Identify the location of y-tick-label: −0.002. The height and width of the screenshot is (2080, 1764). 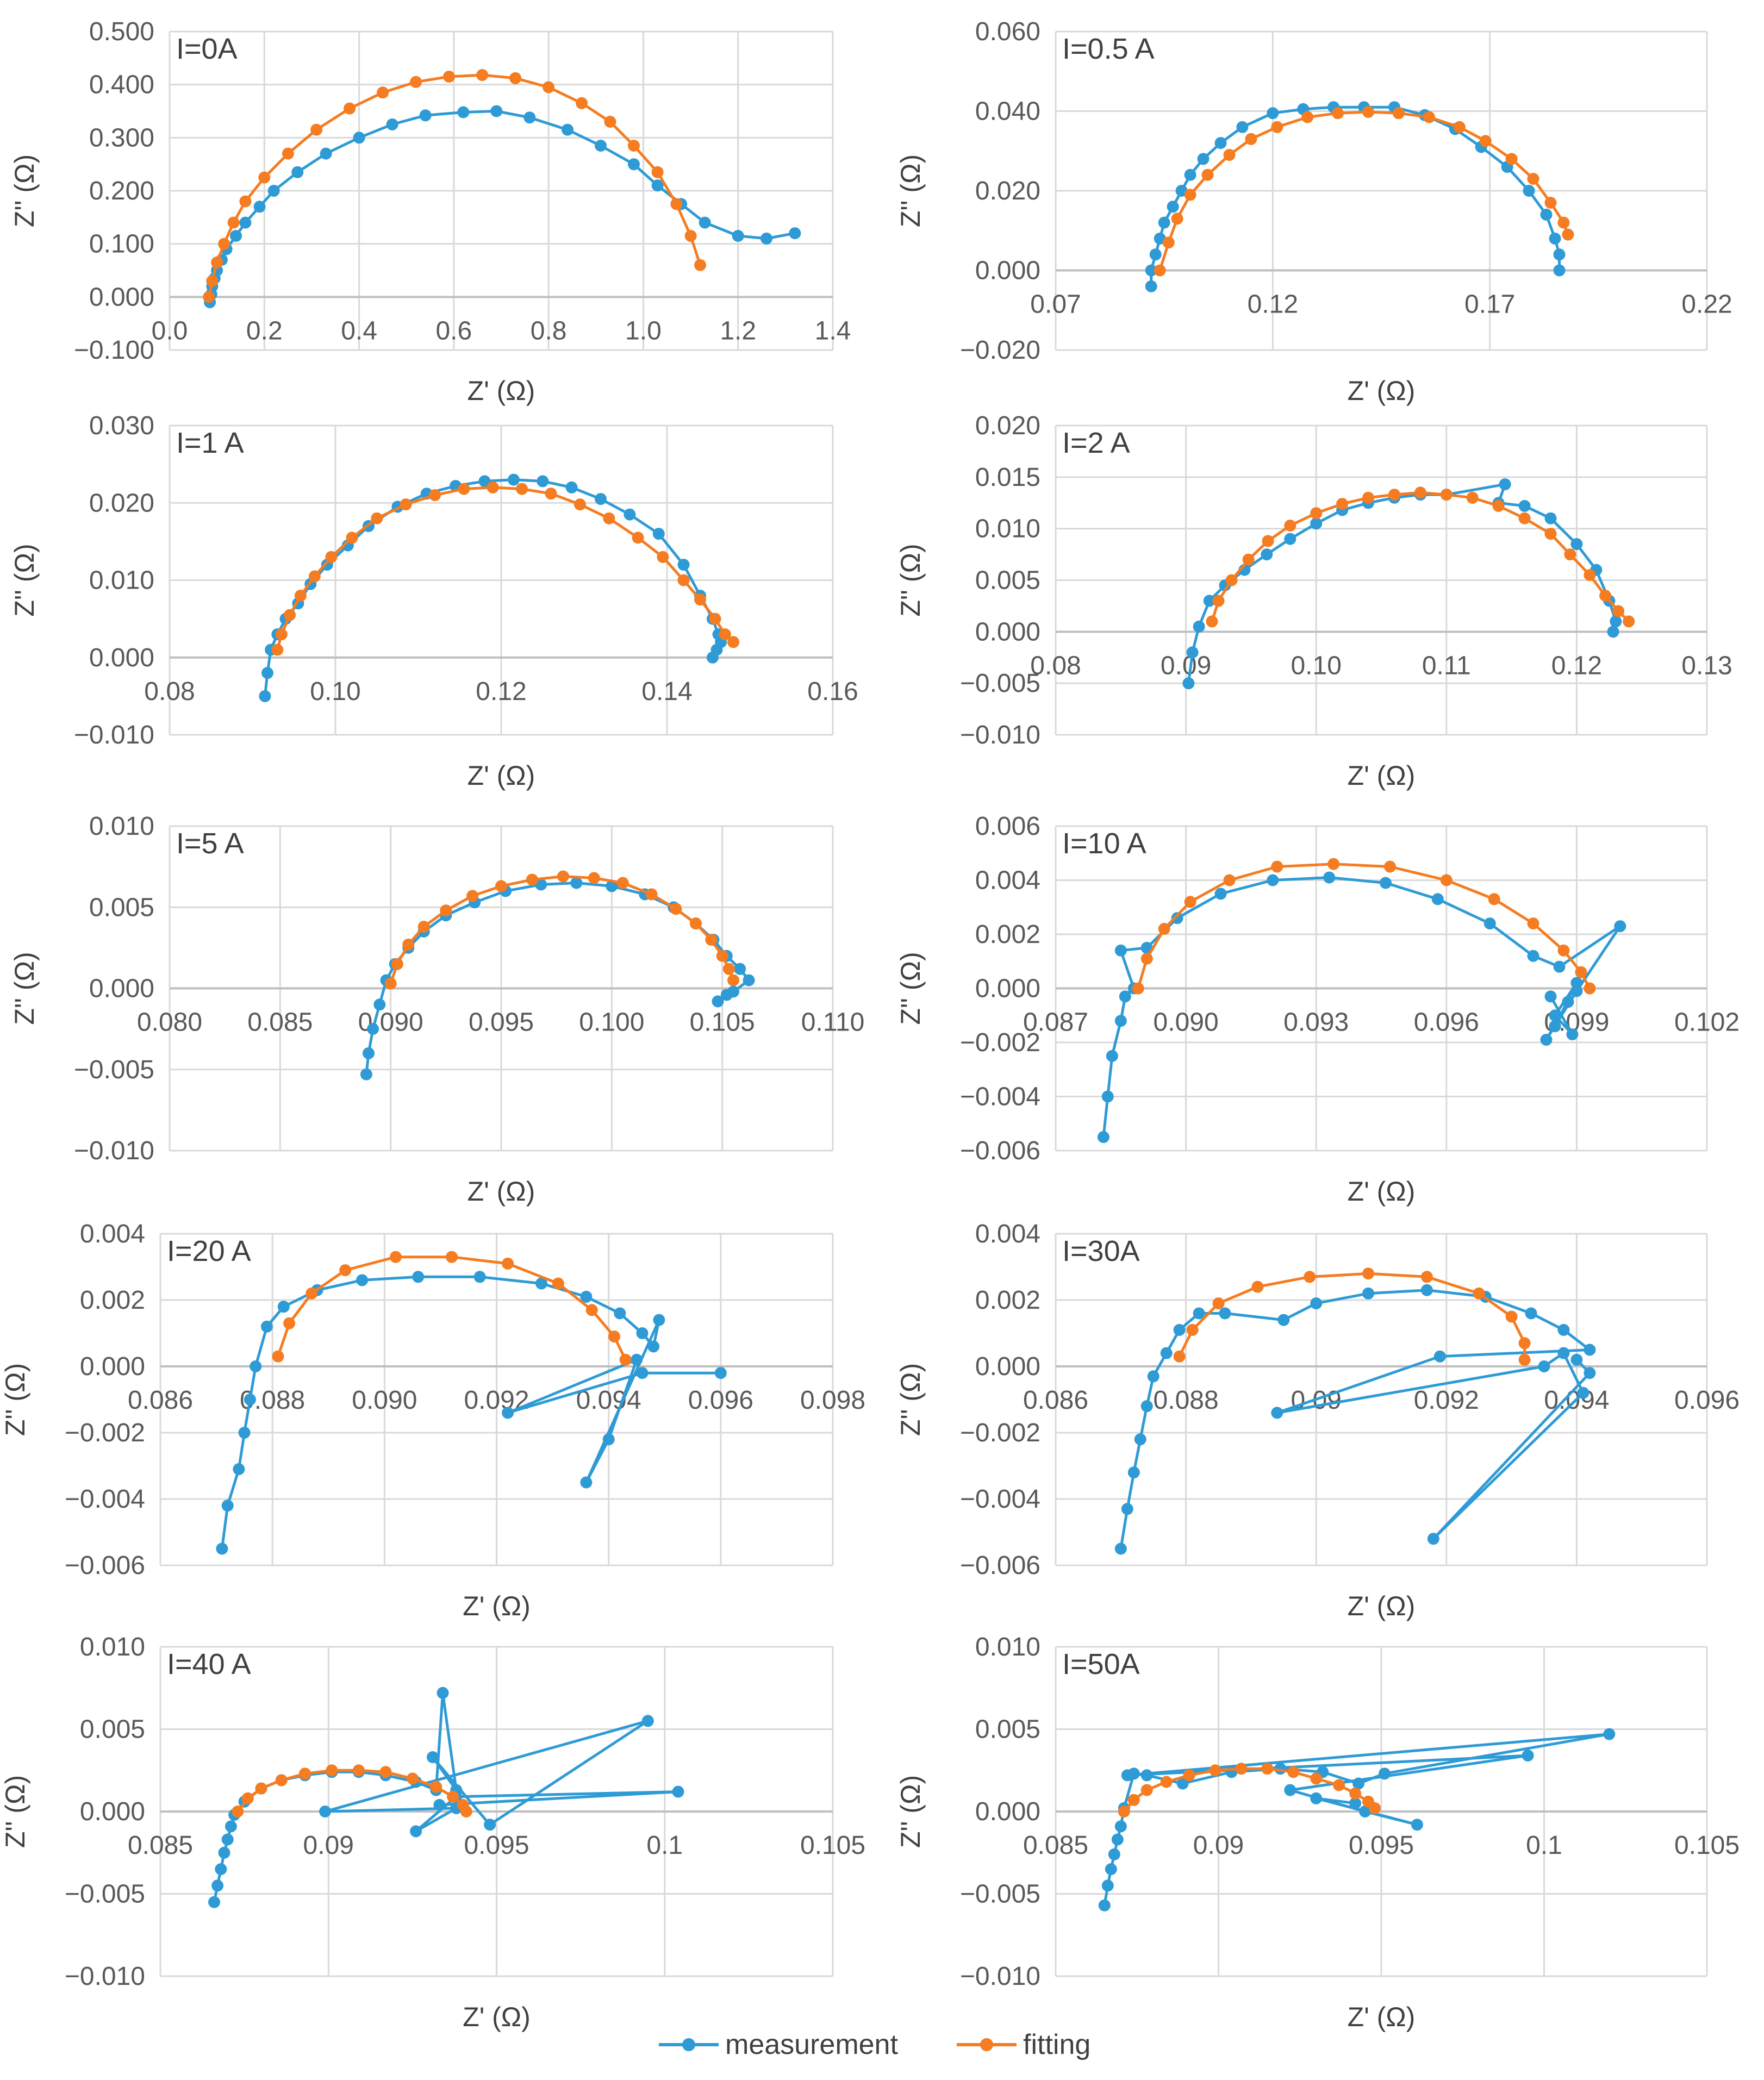
(1000, 1042).